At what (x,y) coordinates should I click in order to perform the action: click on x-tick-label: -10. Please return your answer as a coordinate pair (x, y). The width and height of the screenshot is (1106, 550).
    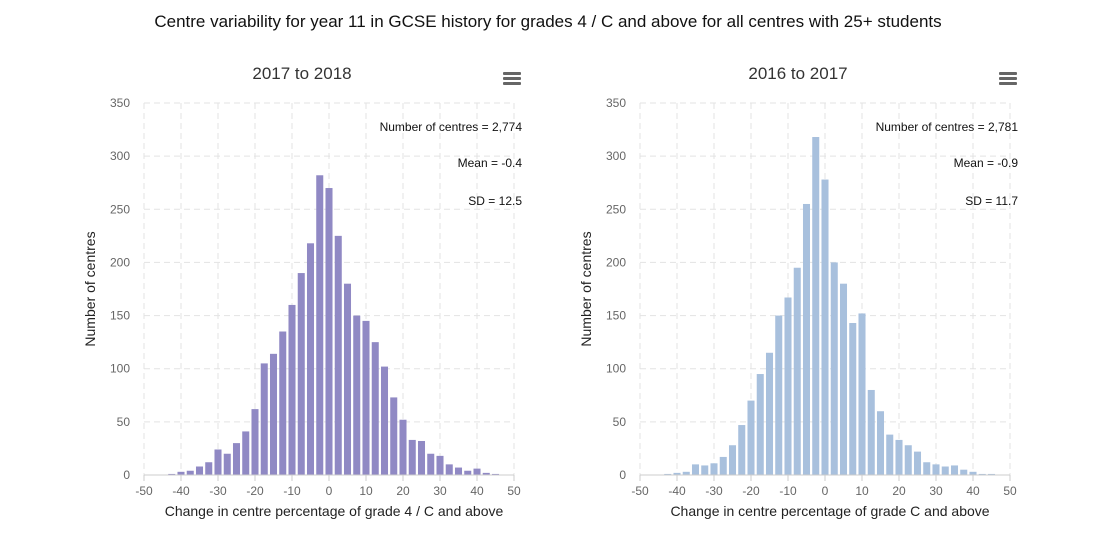
    Looking at the image, I should click on (292, 491).